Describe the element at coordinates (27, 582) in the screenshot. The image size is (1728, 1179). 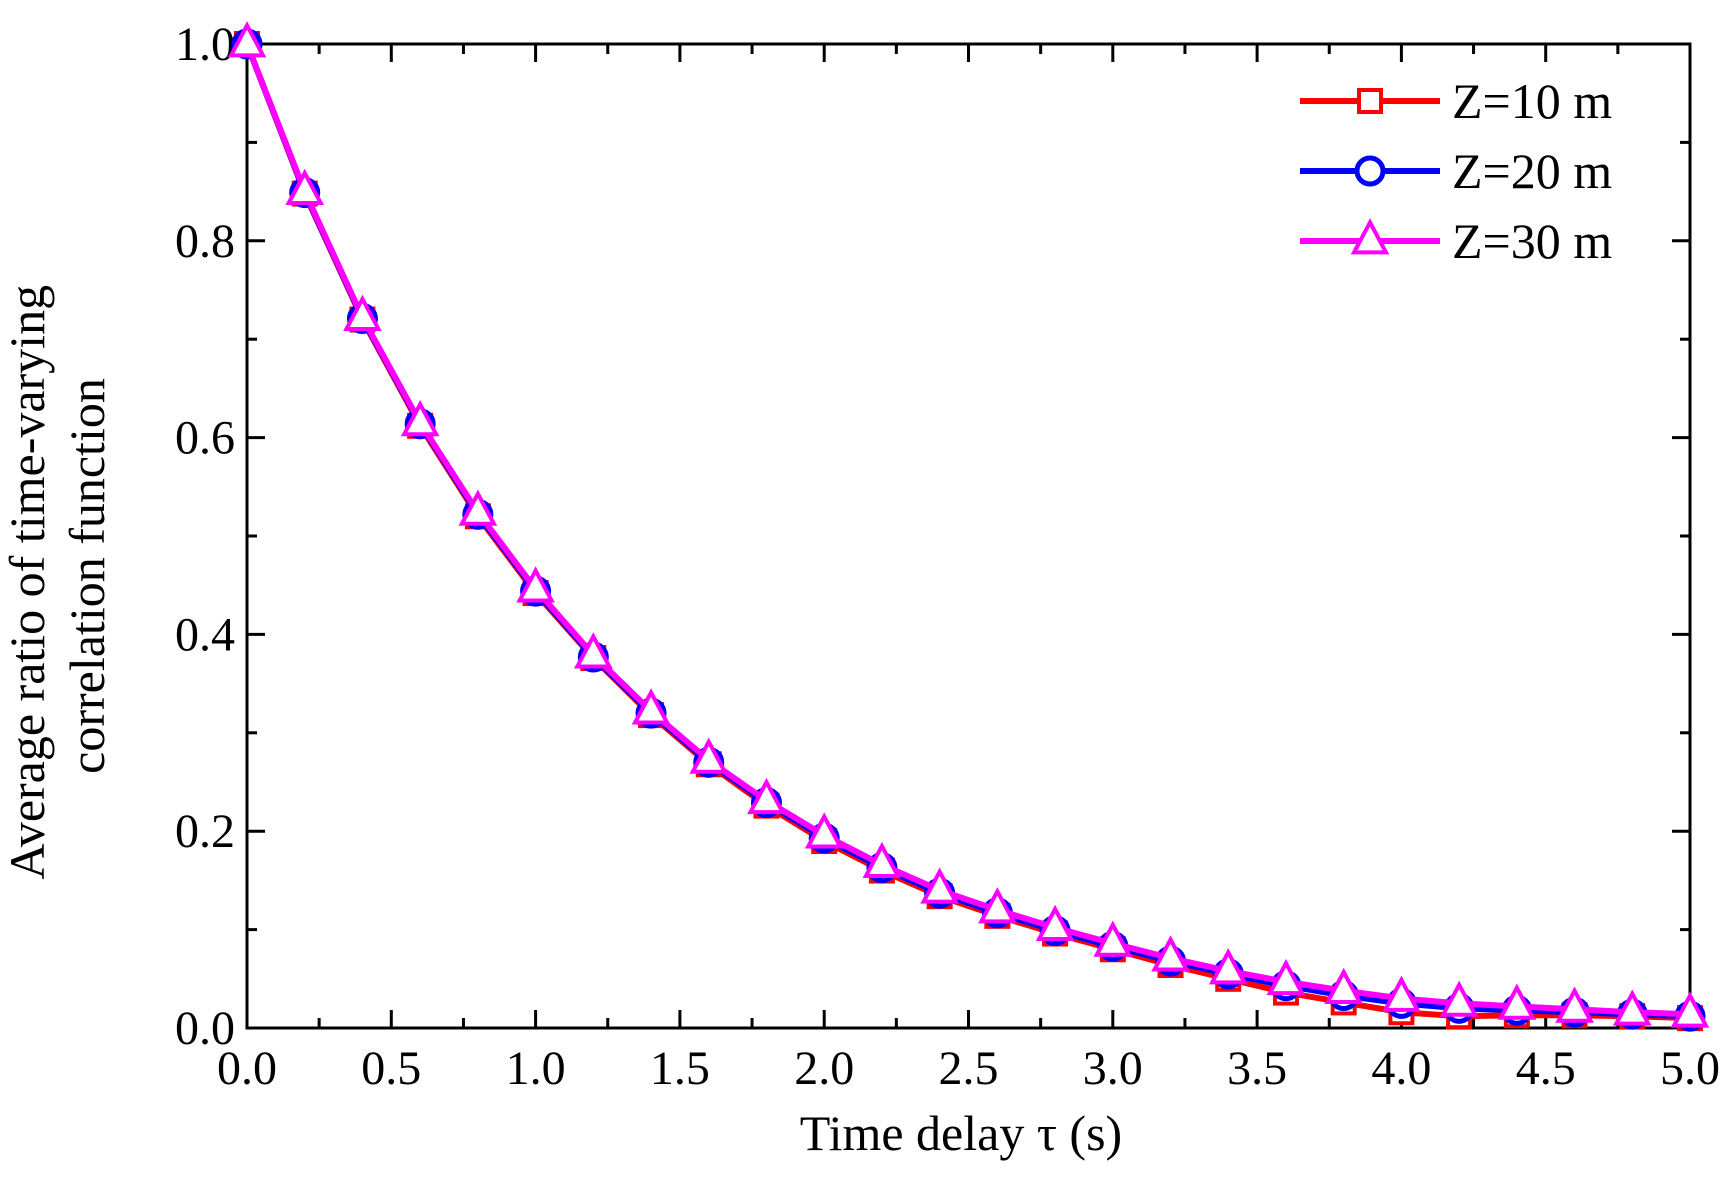
I see `y-axis-title-line-1: Average ratio of time-varying` at that location.